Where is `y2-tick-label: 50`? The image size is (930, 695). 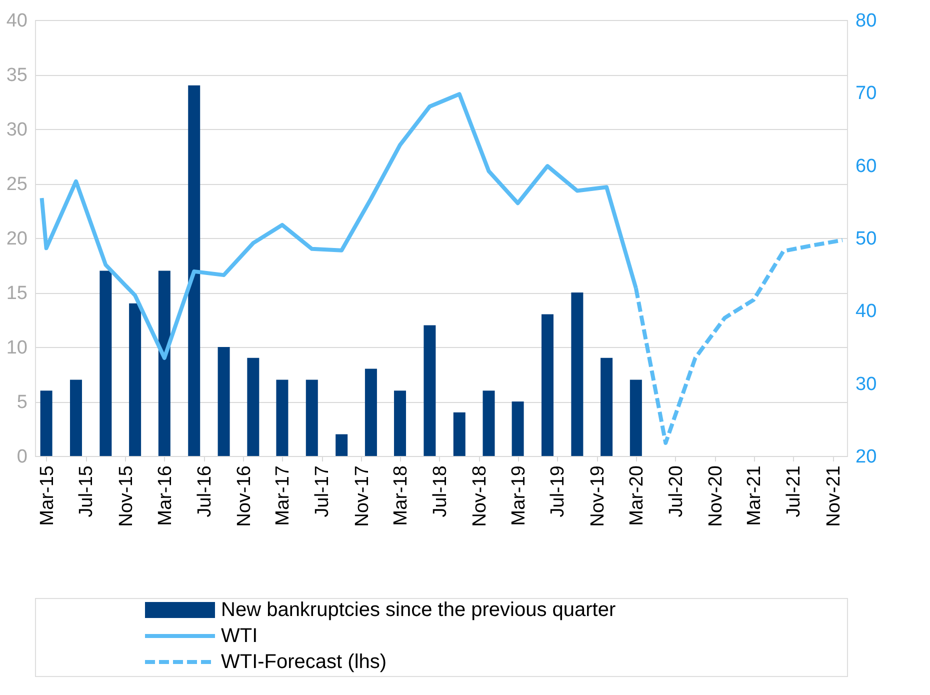
y2-tick-label: 50 is located at coordinates (866, 239).